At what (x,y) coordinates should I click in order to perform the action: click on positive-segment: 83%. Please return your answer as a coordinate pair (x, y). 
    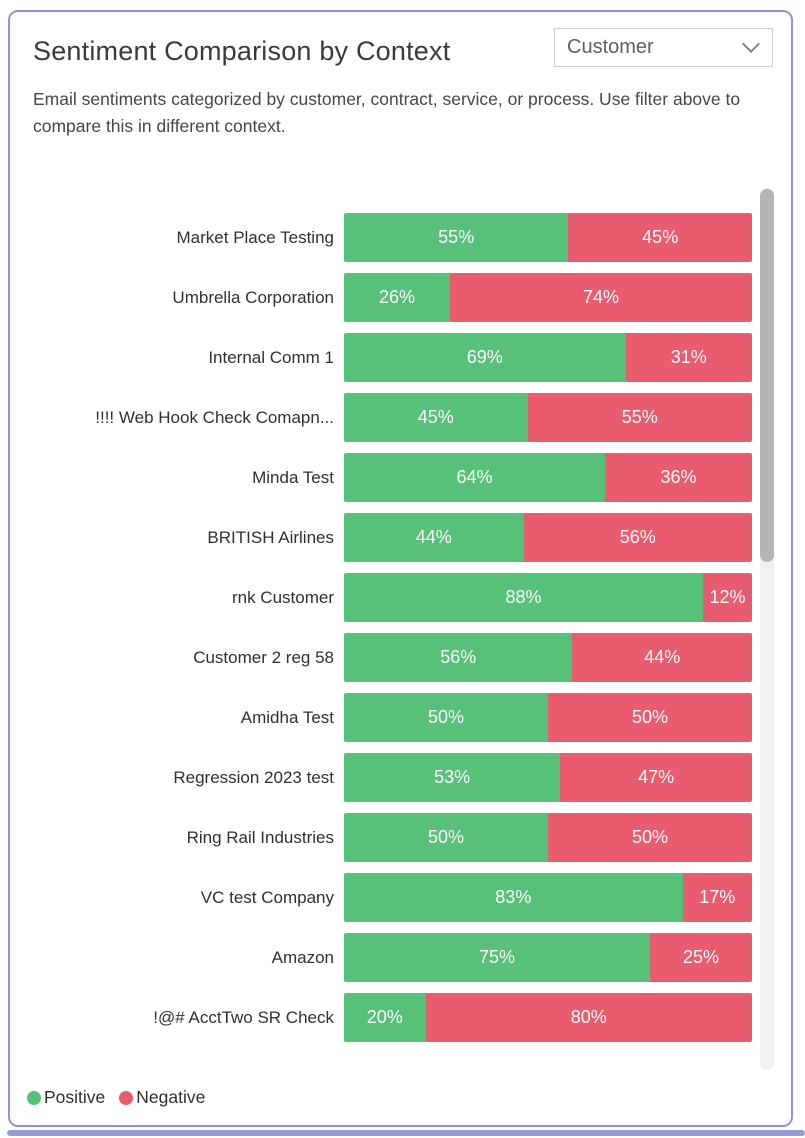
    Looking at the image, I should click on (513, 897).